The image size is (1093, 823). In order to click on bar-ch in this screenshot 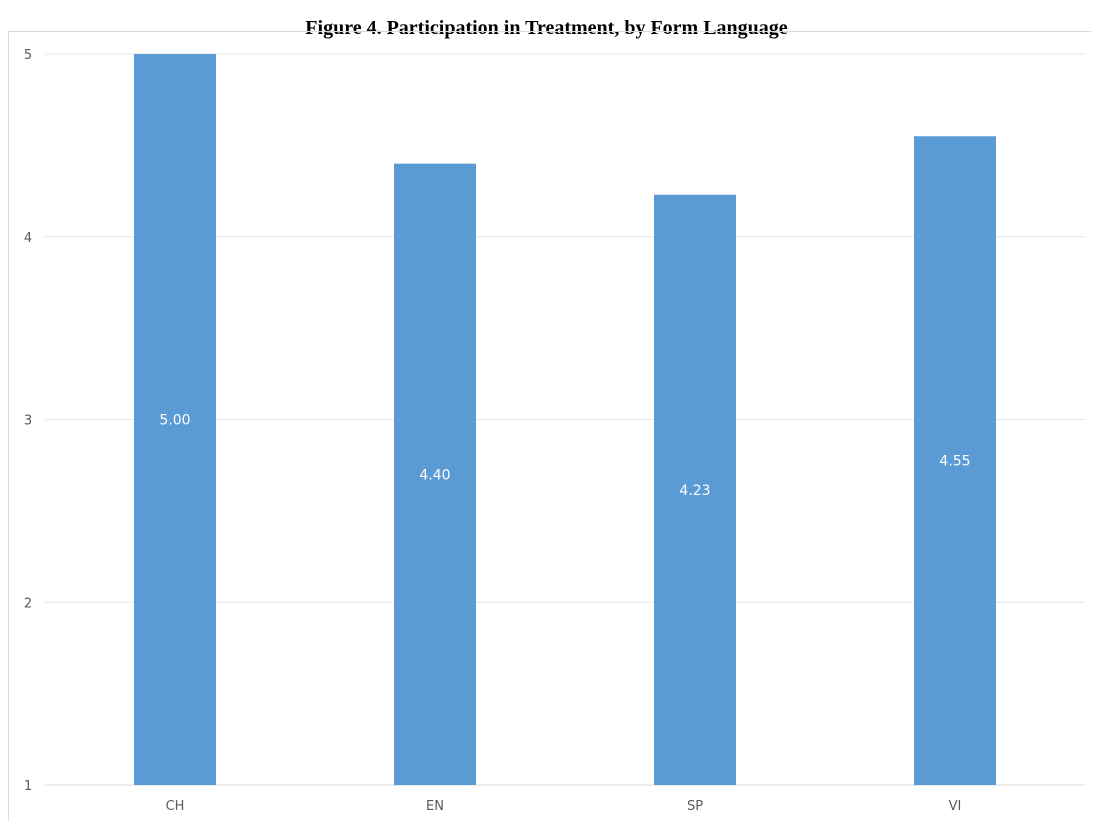, I will do `click(175, 419)`.